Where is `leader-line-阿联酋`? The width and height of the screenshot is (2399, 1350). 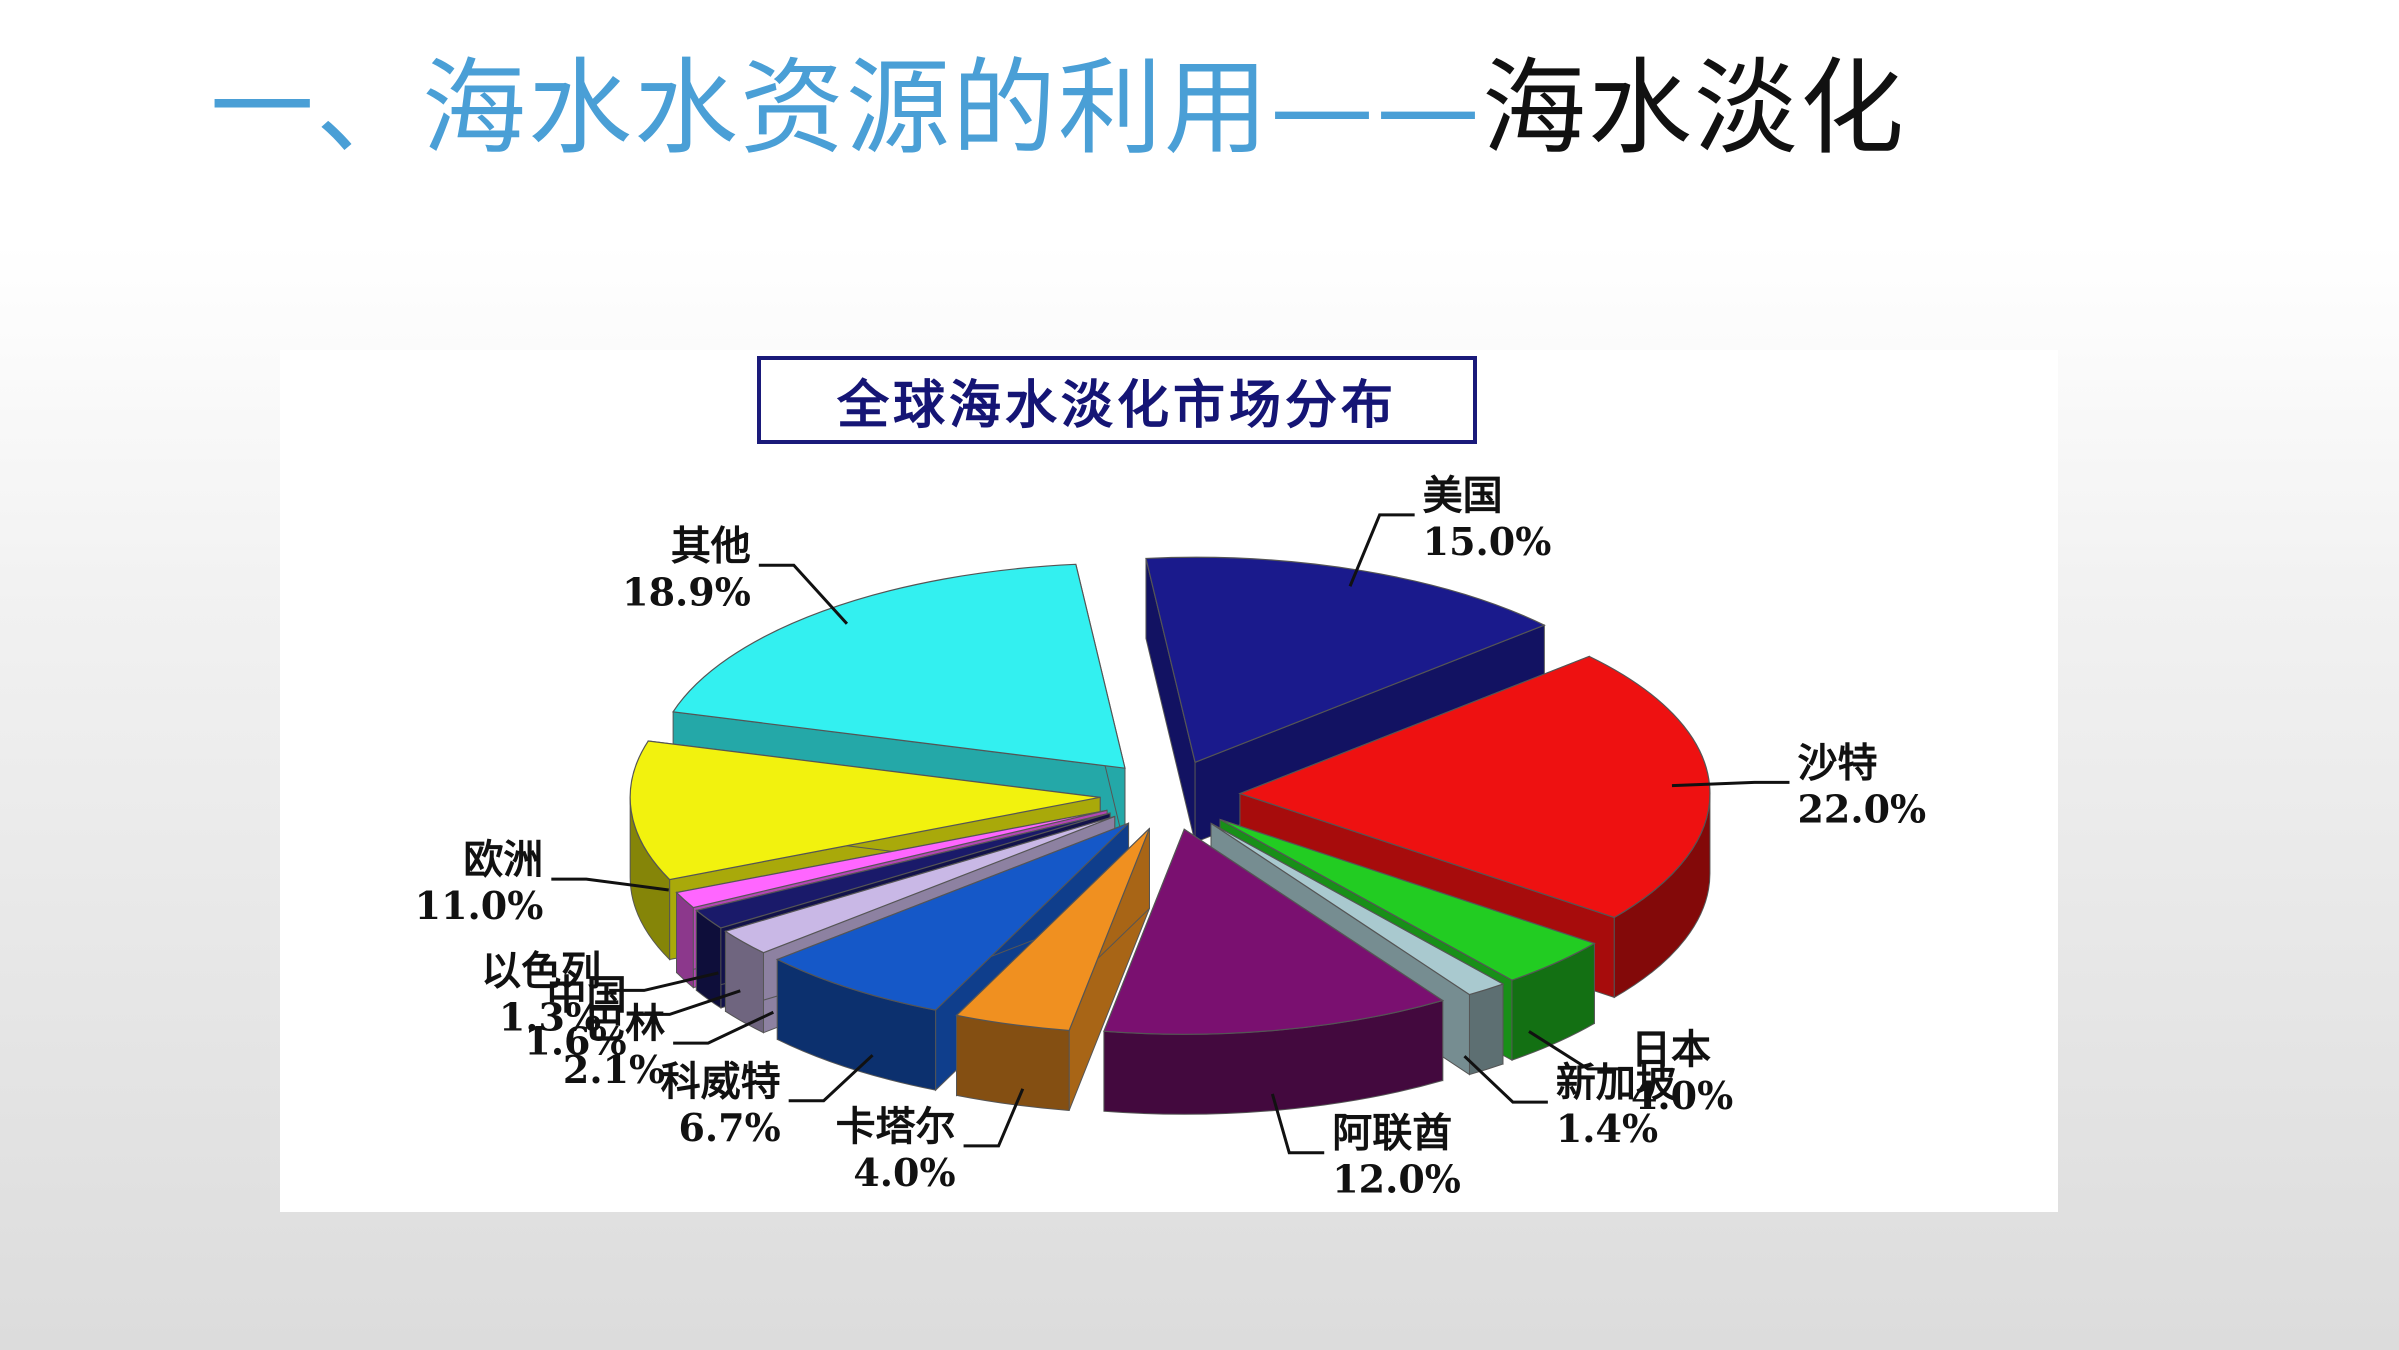
leader-line-阿联酋 is located at coordinates (1297, 1124).